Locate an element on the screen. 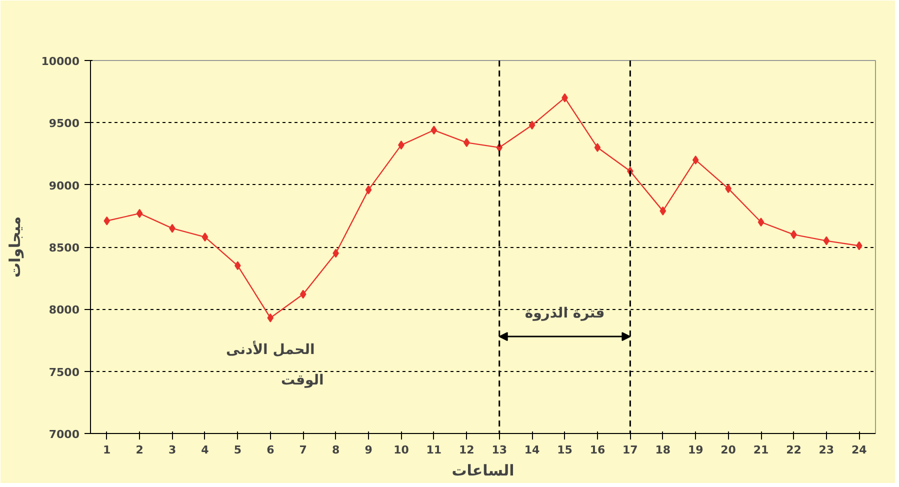  x-tick-label: 24 is located at coordinates (859, 450).